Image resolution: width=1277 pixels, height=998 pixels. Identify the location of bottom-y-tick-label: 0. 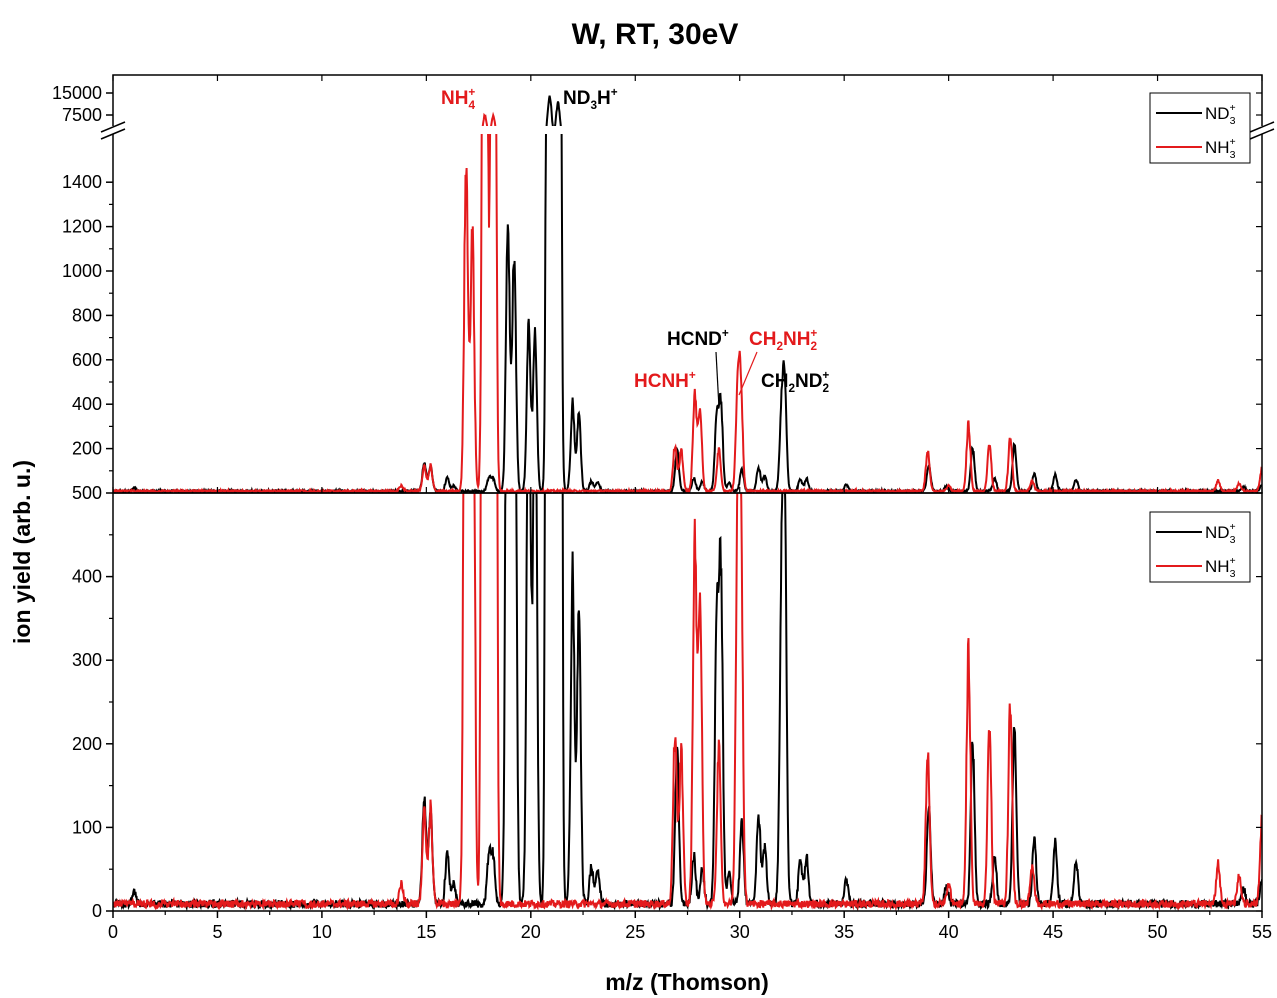
(97, 911).